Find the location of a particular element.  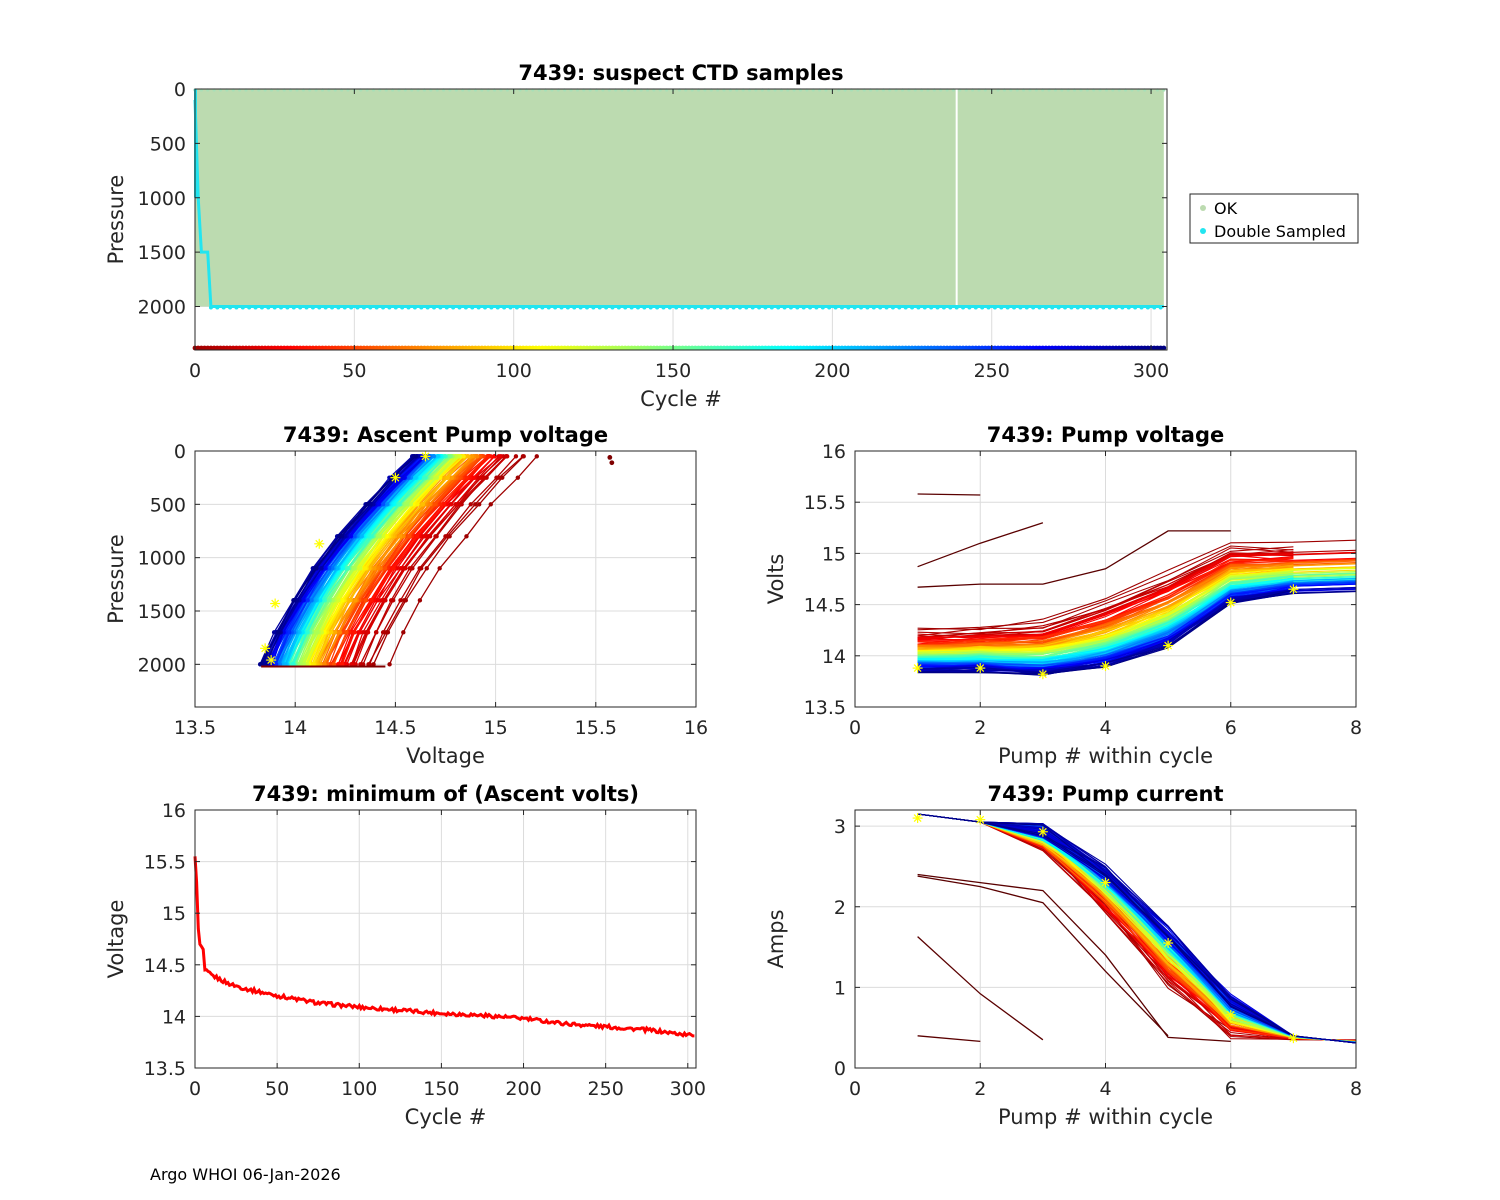

min-voltage-line is located at coordinates (444, 947).